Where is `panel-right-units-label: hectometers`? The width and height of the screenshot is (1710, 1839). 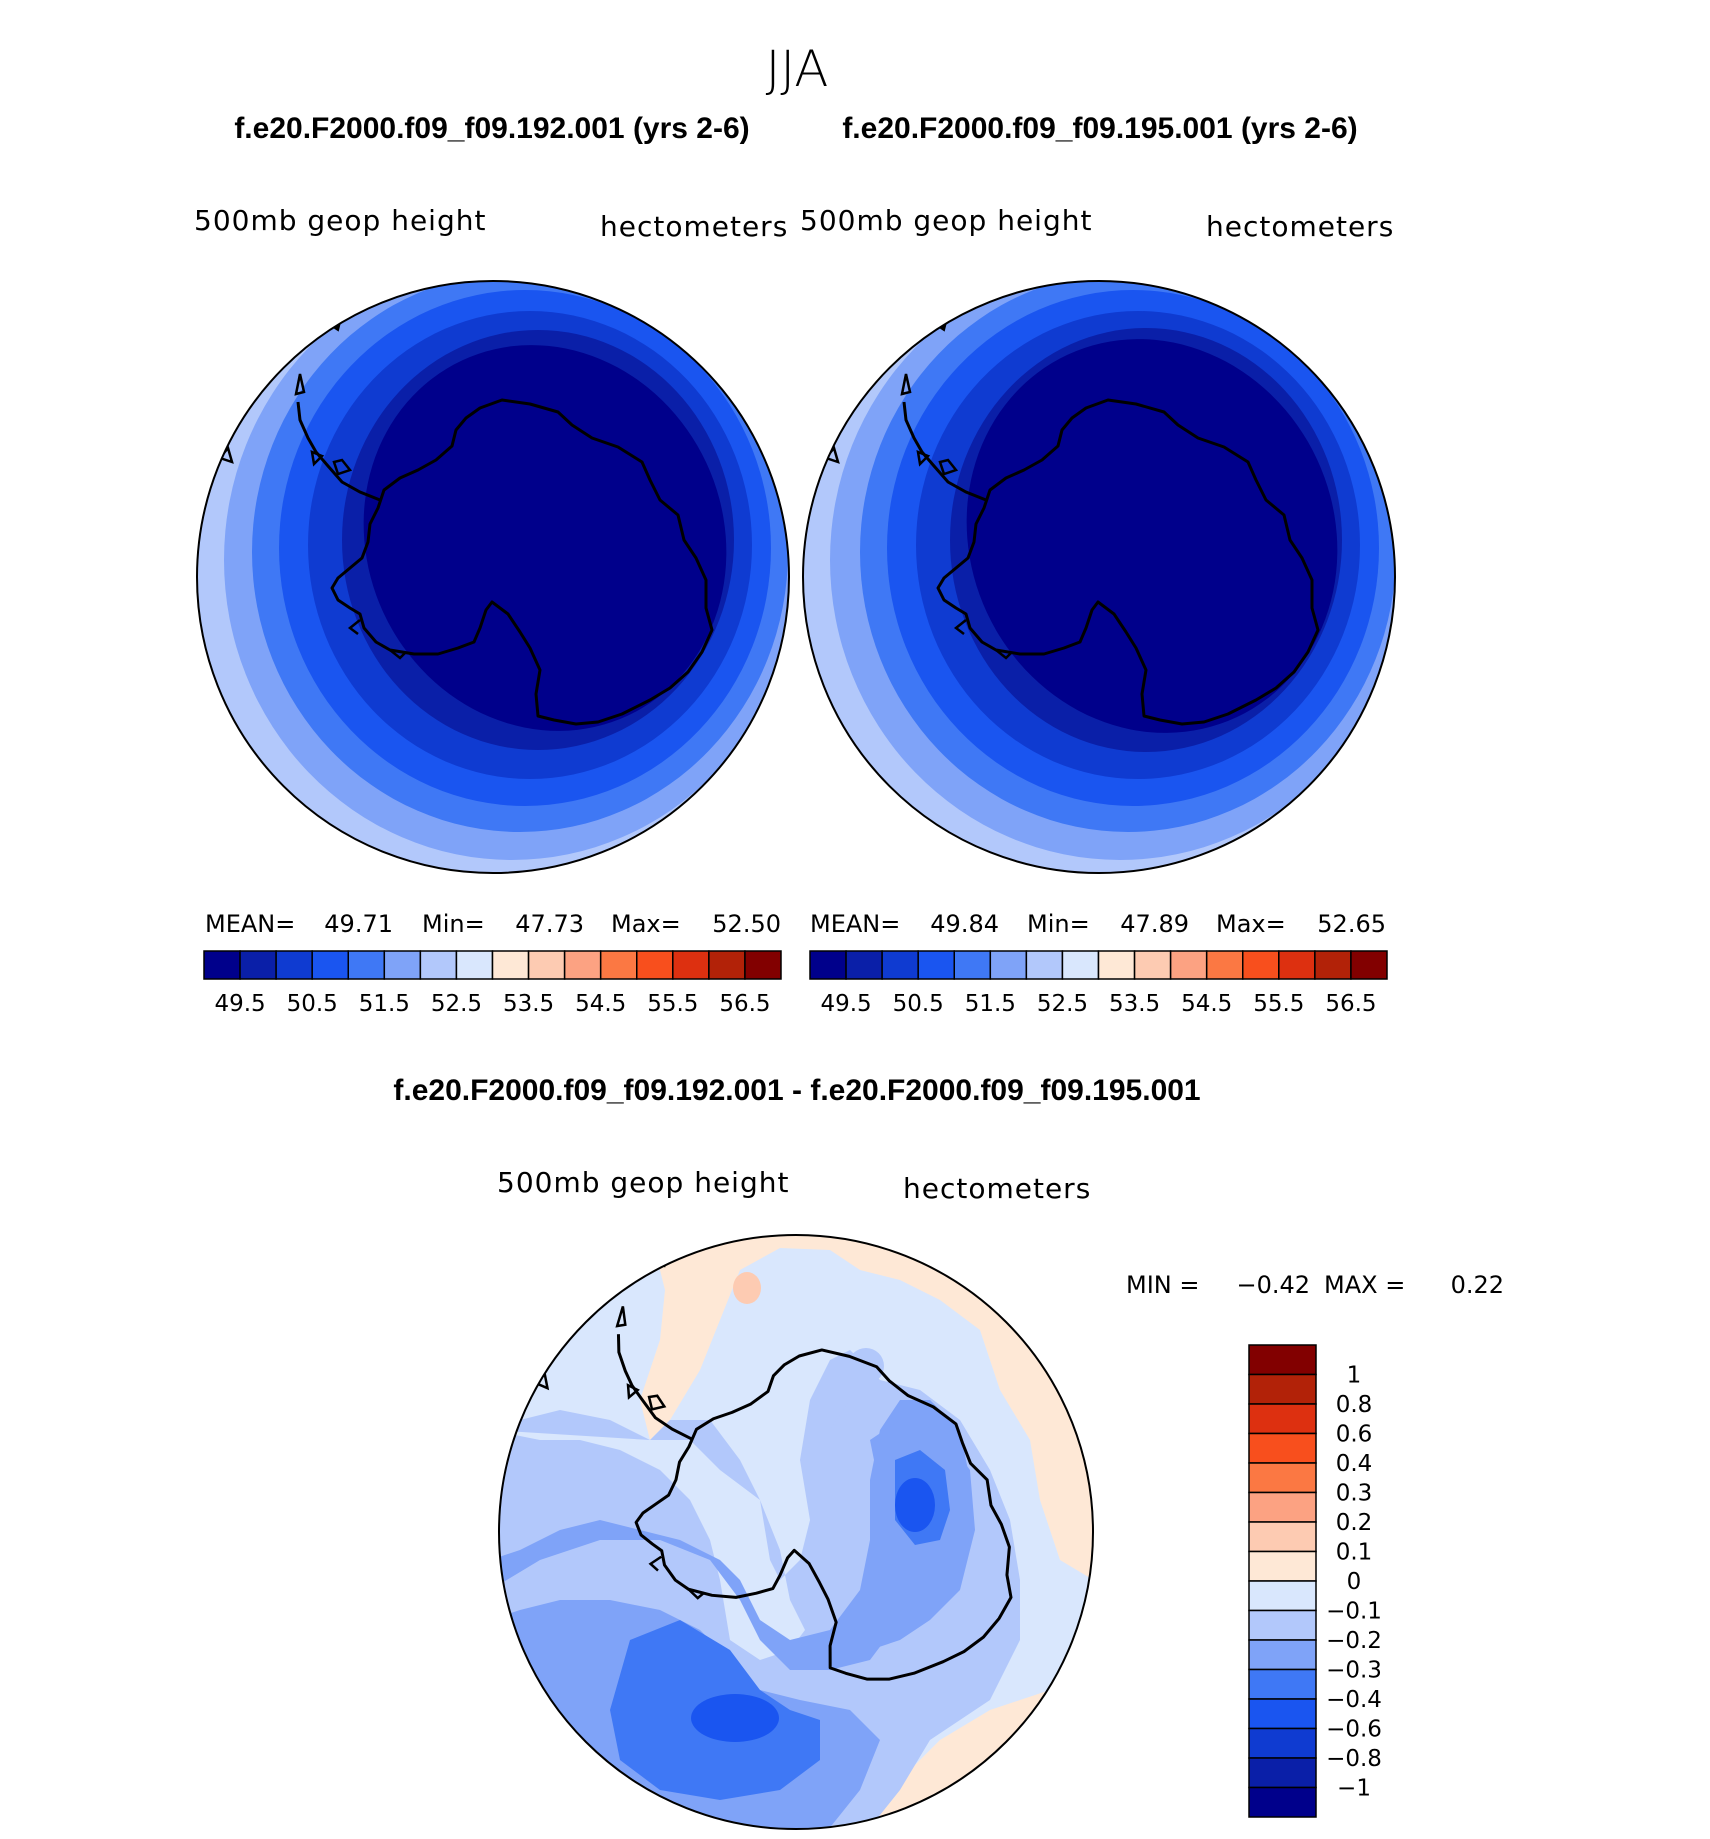
panel-right-units-label: hectometers is located at coordinates (1300, 226).